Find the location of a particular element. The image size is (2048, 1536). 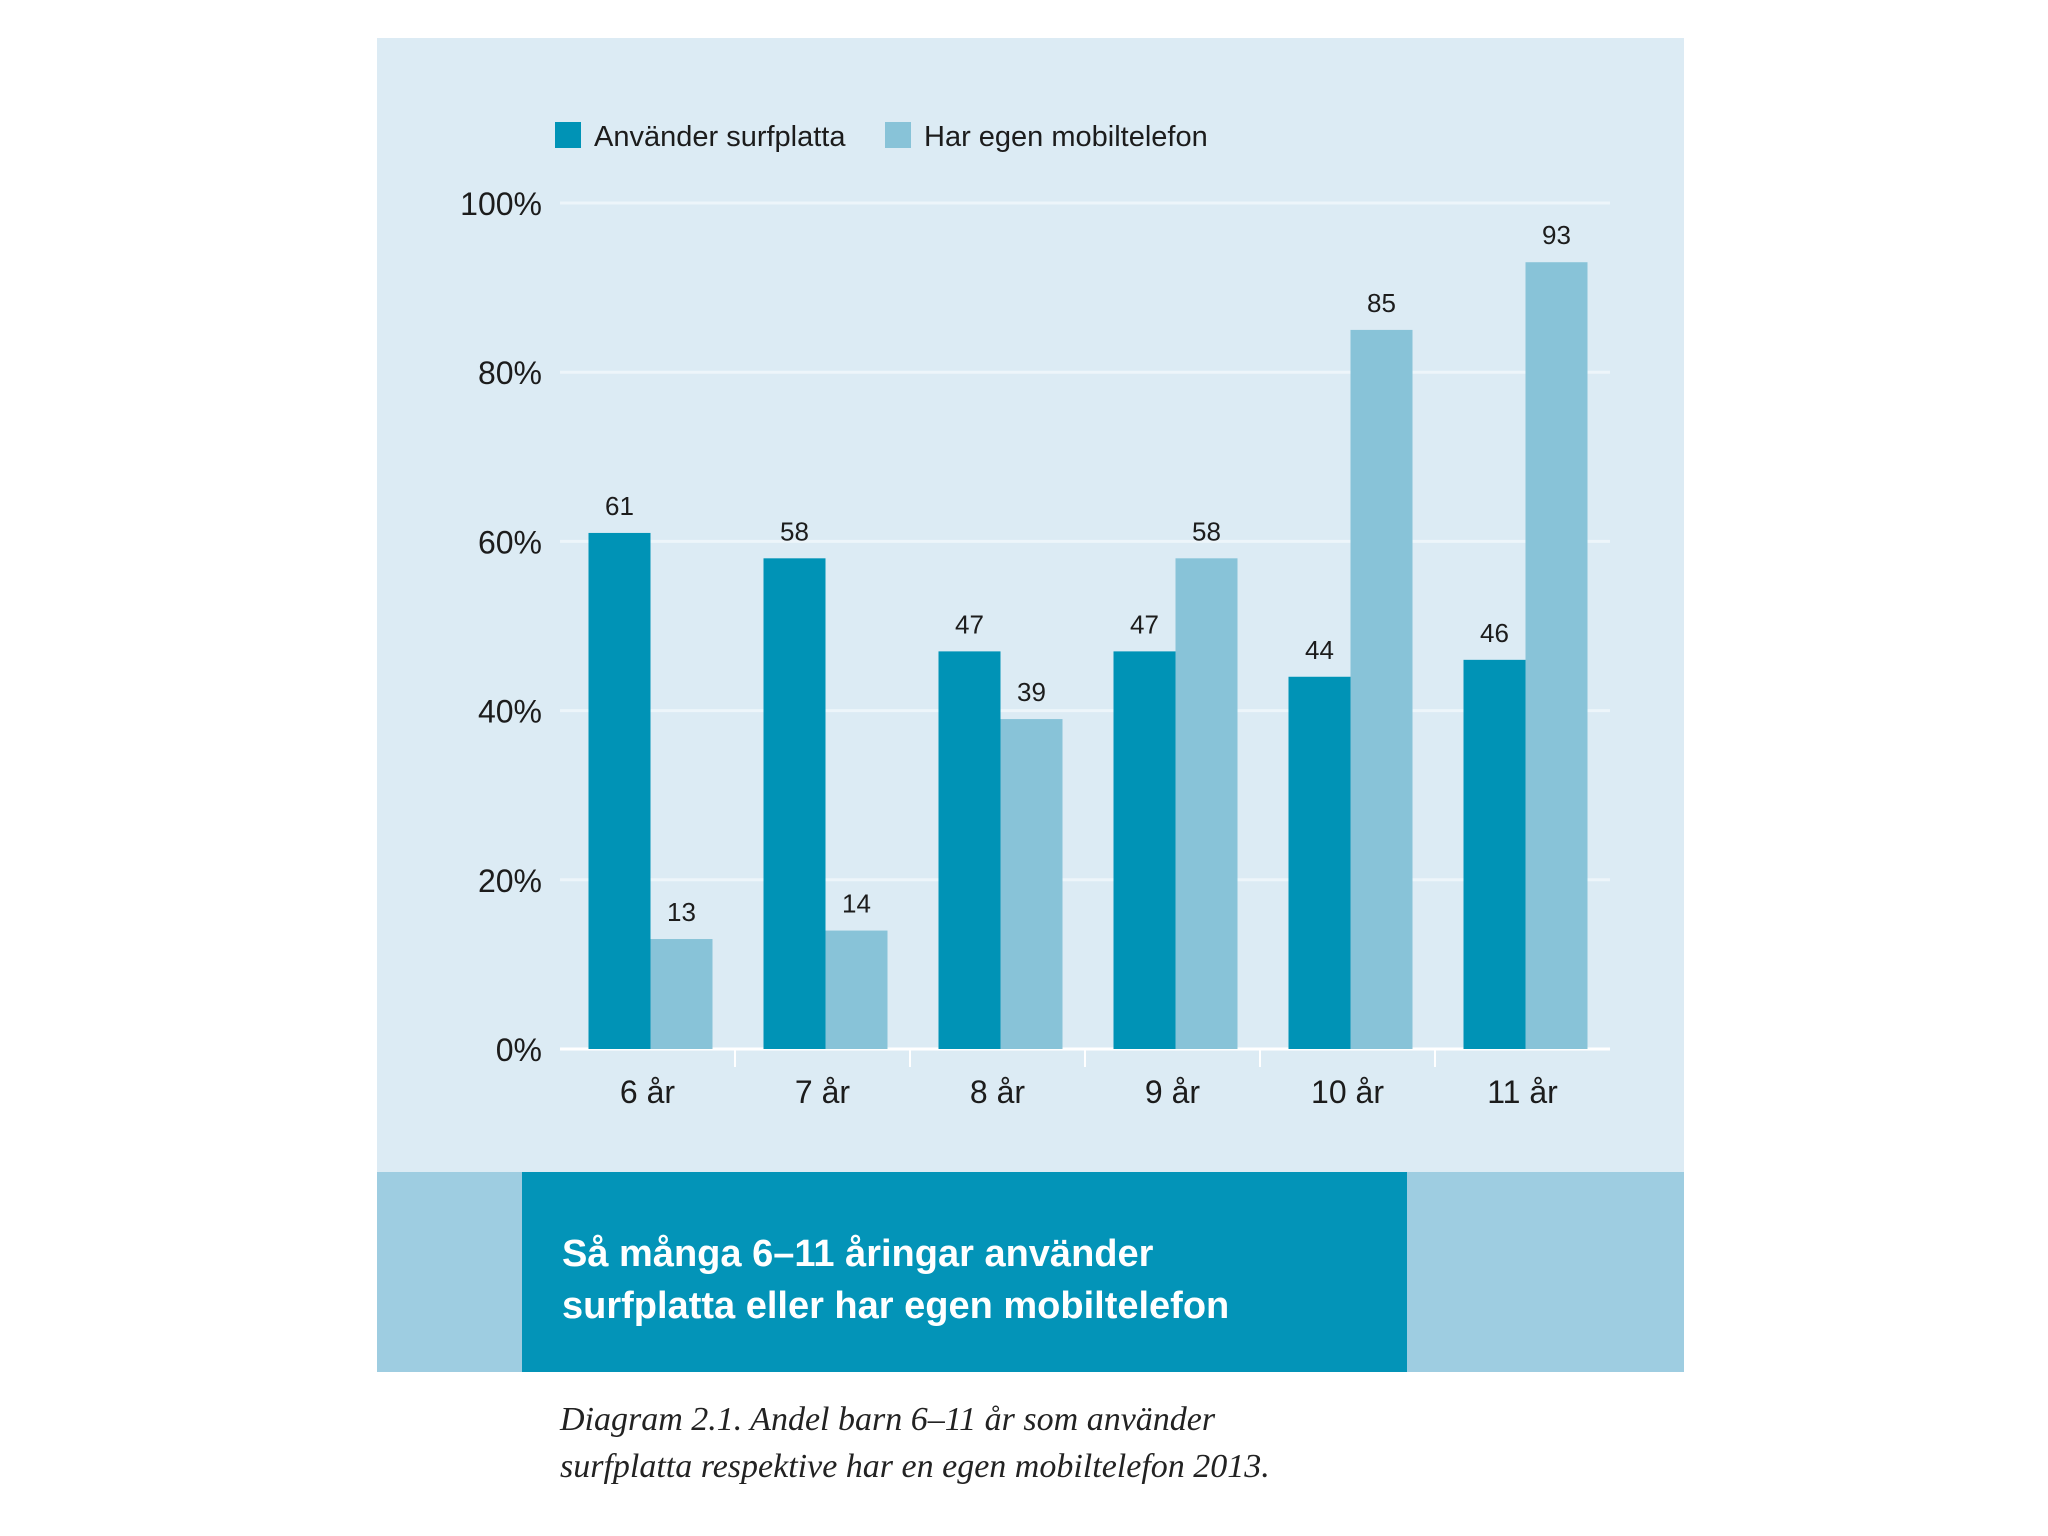

data-label: 93 is located at coordinates (1556, 235).